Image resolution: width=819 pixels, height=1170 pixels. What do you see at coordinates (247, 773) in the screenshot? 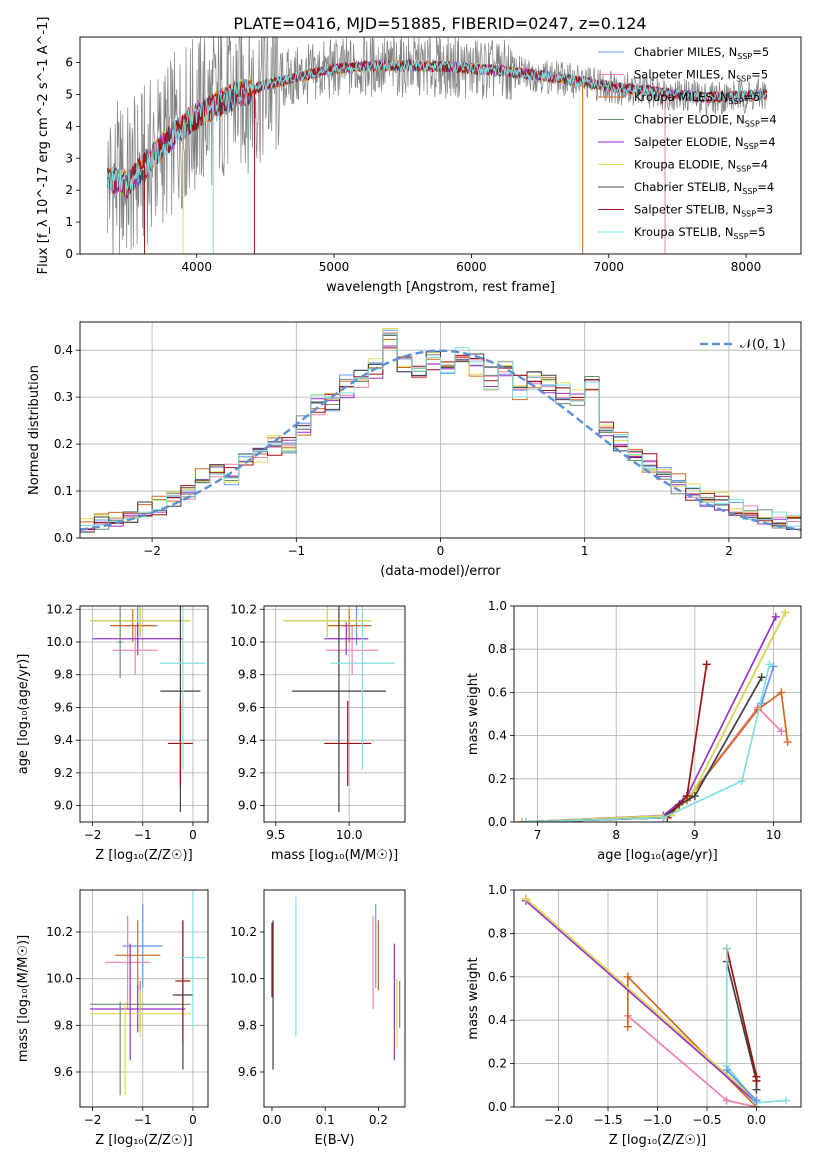
I see `y-tick-label: 9.2` at bounding box center [247, 773].